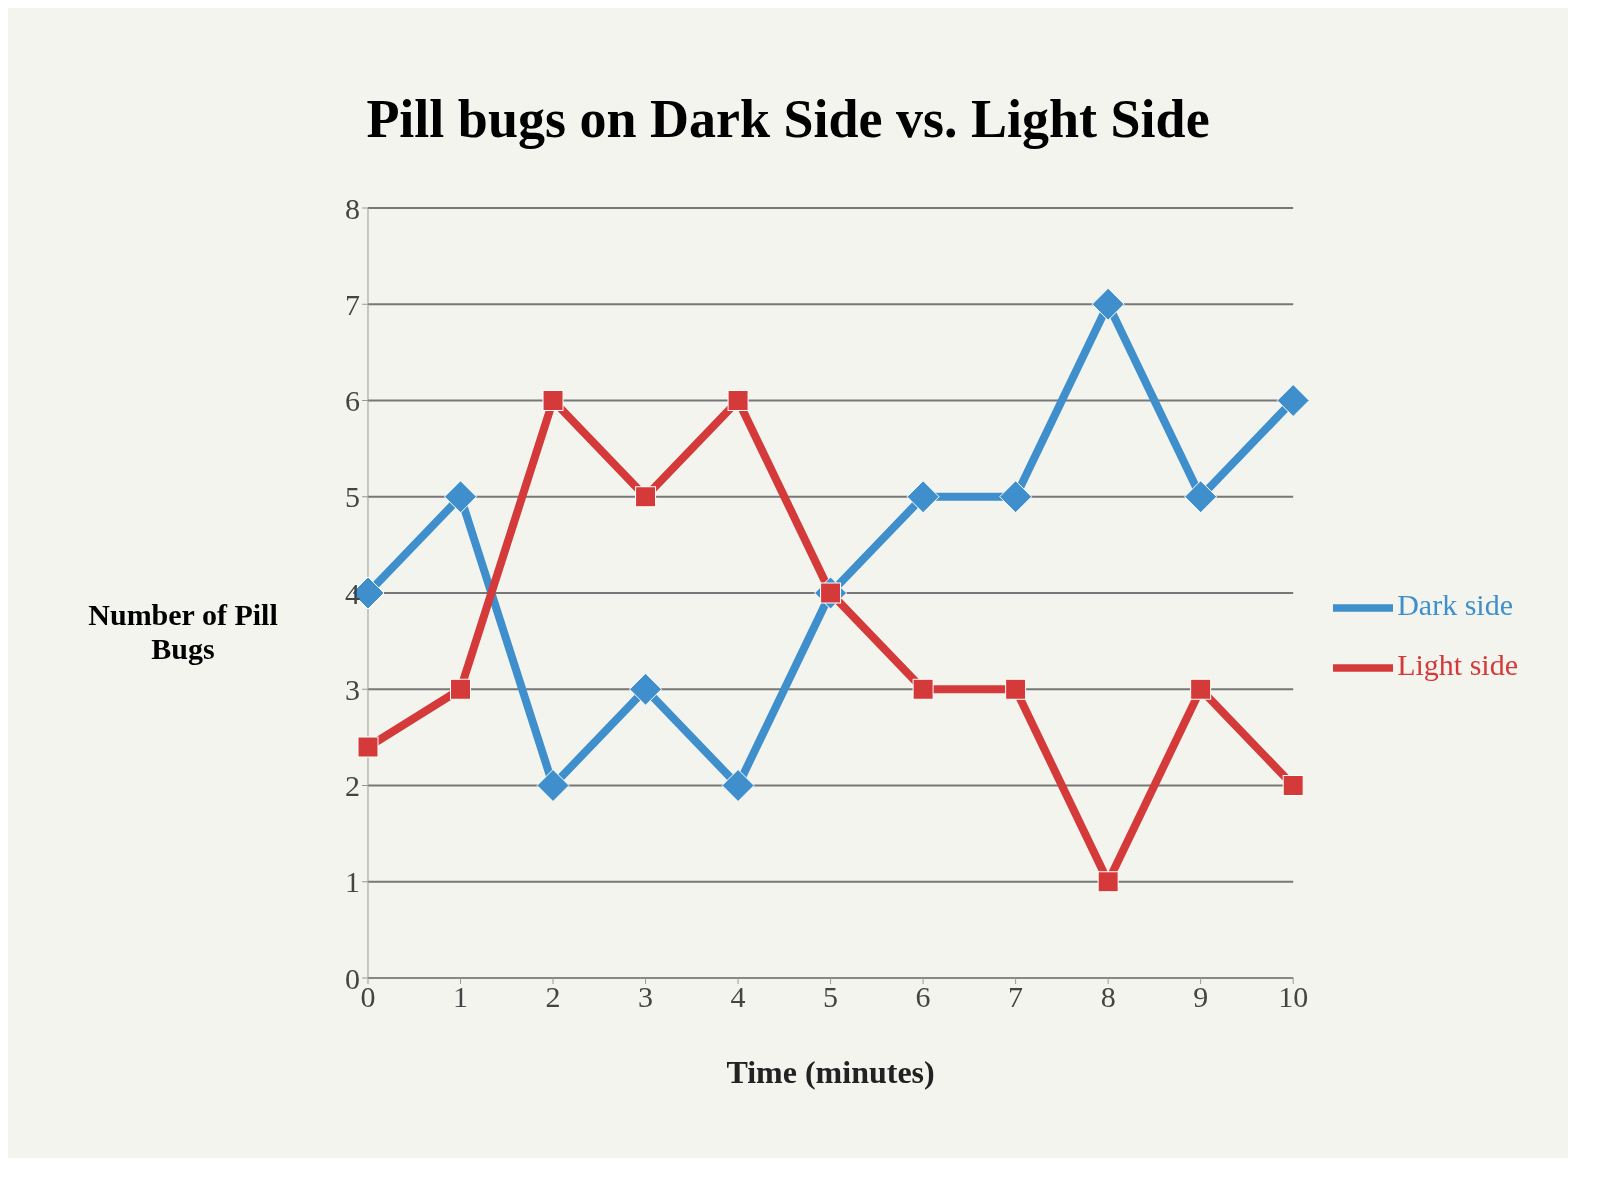 Image resolution: width=1600 pixels, height=1195 pixels. I want to click on chart-title: Pill bugs on Dark Side vs. Light Side, so click(788, 119).